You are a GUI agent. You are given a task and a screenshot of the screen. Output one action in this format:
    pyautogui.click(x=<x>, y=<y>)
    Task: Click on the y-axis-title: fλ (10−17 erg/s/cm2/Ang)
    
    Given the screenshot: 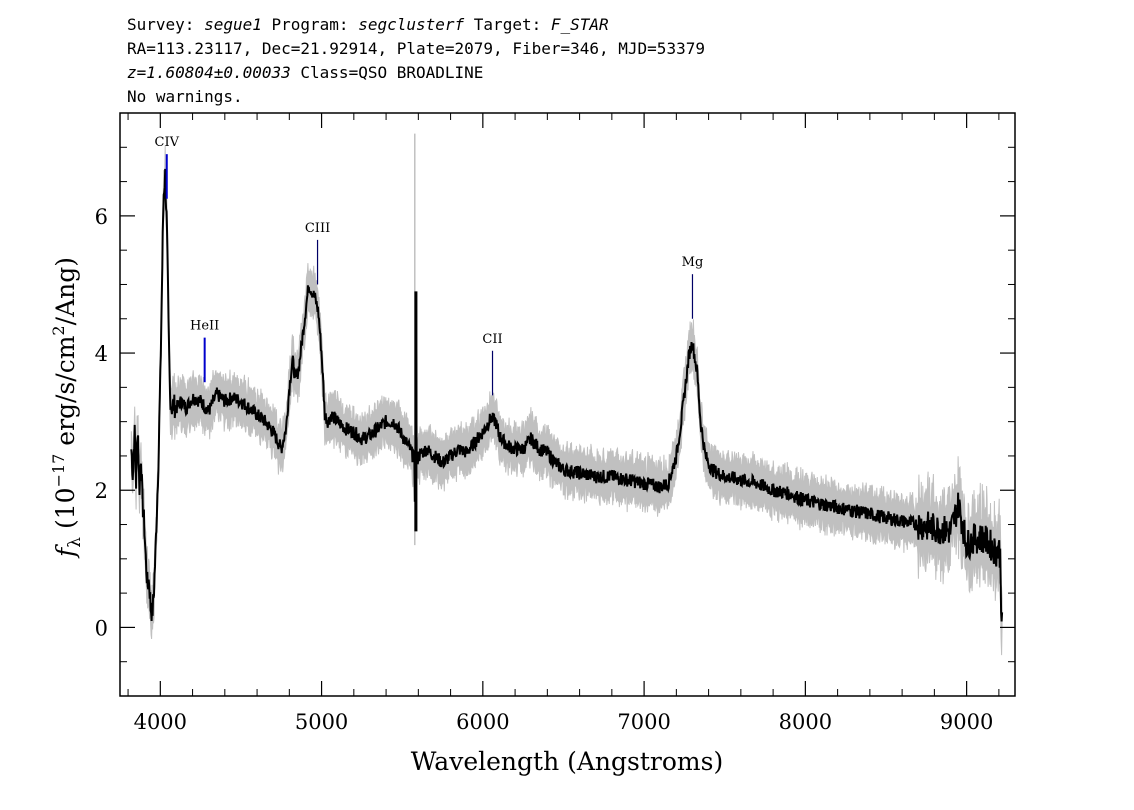 What is the action you would take?
    pyautogui.click(x=67, y=408)
    